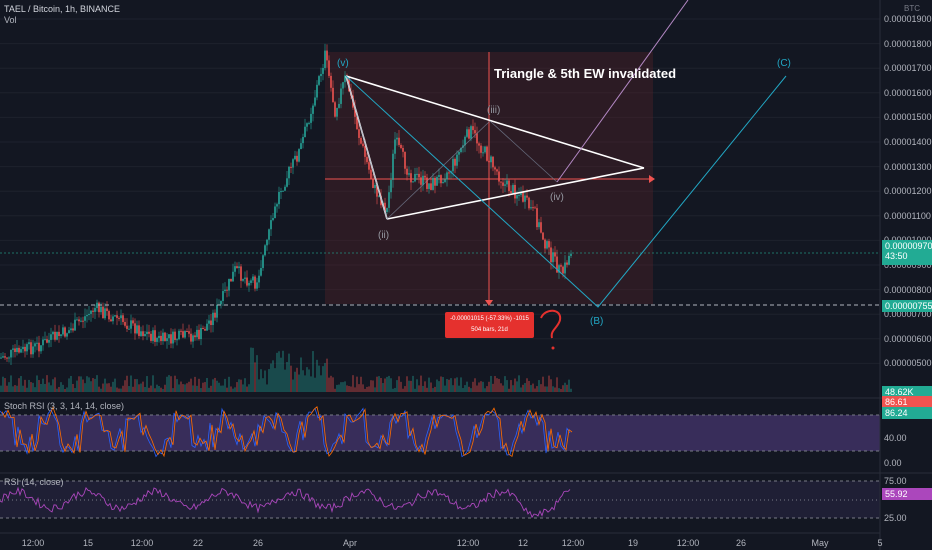 This screenshot has height=550, width=932. Describe the element at coordinates (286, 369) in the screenshot. I see `volume-bars` at that location.